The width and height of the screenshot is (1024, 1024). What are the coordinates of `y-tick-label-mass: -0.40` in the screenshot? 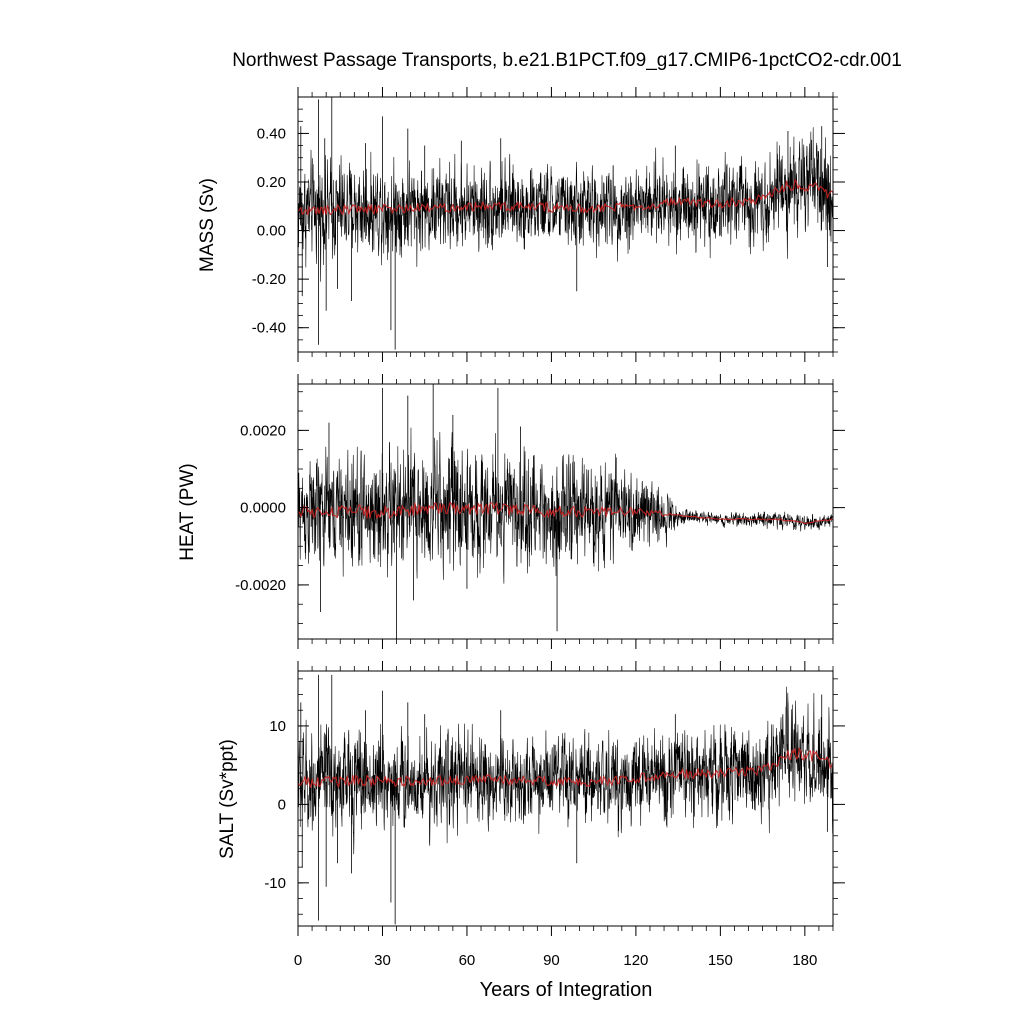 It's located at (269, 328).